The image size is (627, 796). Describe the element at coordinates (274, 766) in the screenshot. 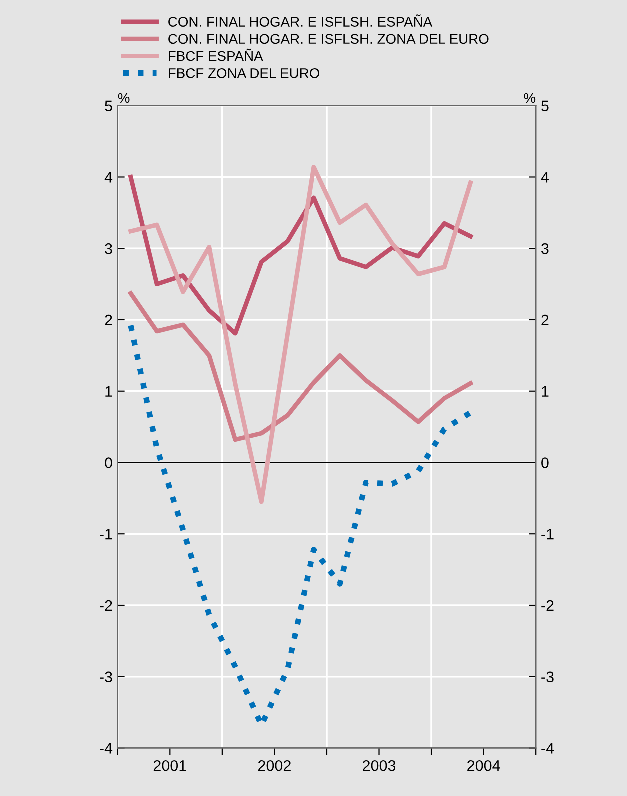

I see `x-tick-label: 2002` at that location.